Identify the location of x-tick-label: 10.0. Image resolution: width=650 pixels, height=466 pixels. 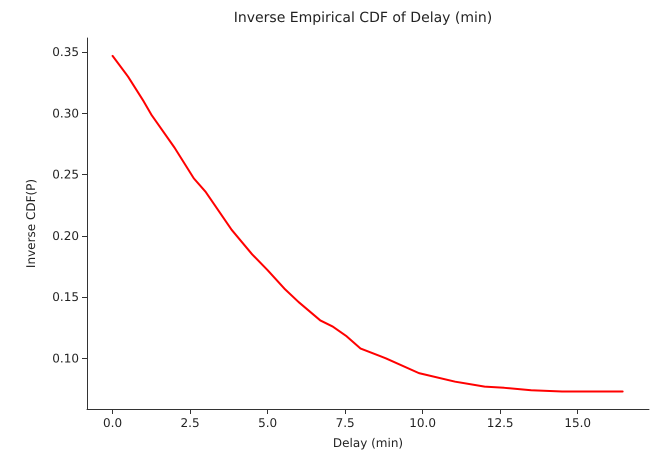
(422, 423).